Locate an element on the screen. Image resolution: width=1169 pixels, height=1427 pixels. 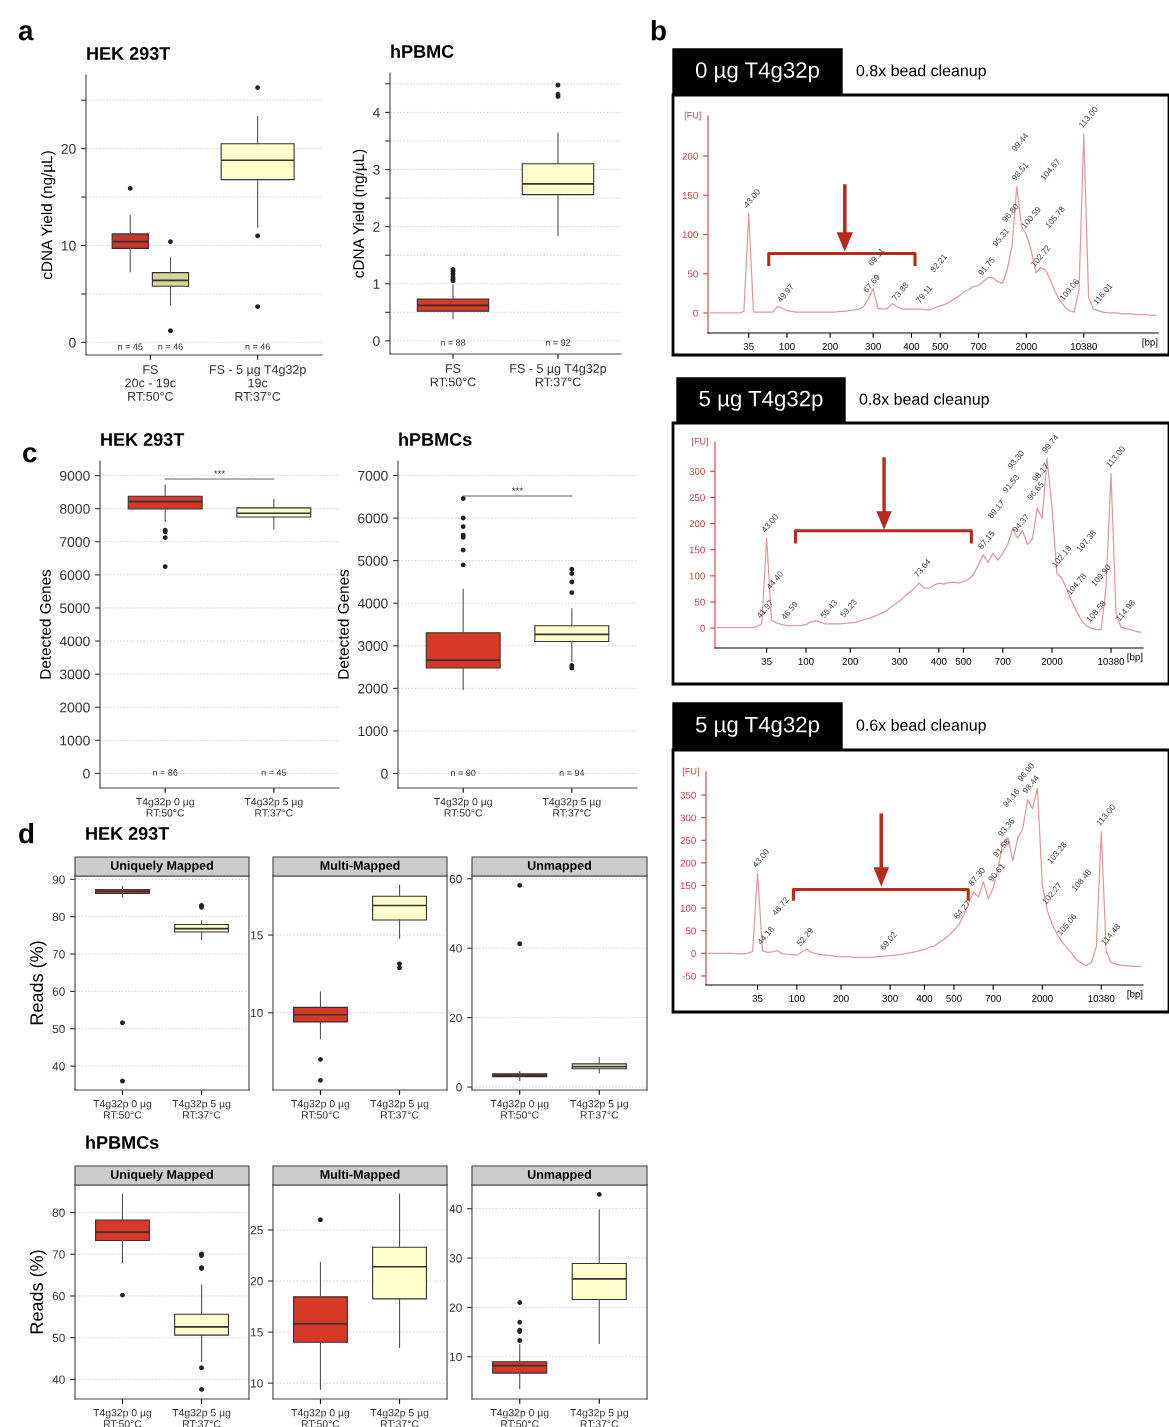
chart-title: hPBMCs is located at coordinates (435, 439).